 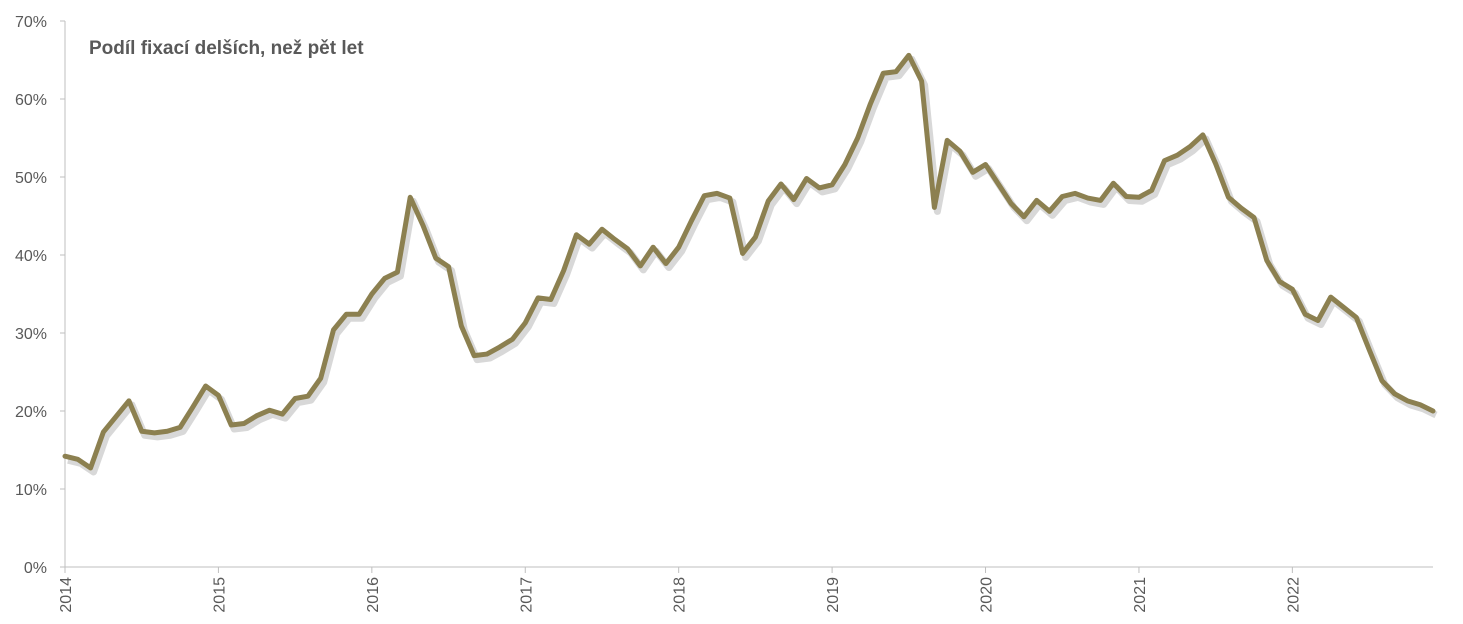 I want to click on chart-title: Podíl fixací delších, než pět let, so click(x=226, y=48).